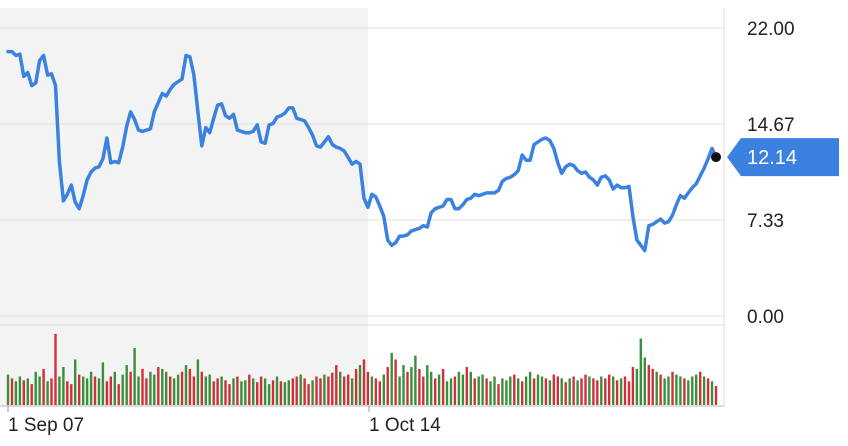 Image resolution: width=848 pixels, height=446 pixels. What do you see at coordinates (765, 221) in the screenshot?
I see `y-tick-label: 7.33` at bounding box center [765, 221].